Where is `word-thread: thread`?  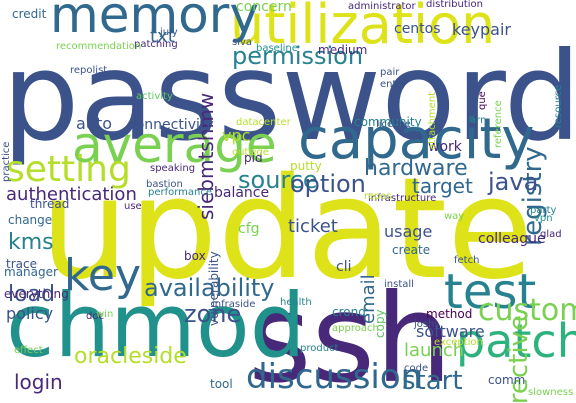
word-thread: thread is located at coordinates (50, 204).